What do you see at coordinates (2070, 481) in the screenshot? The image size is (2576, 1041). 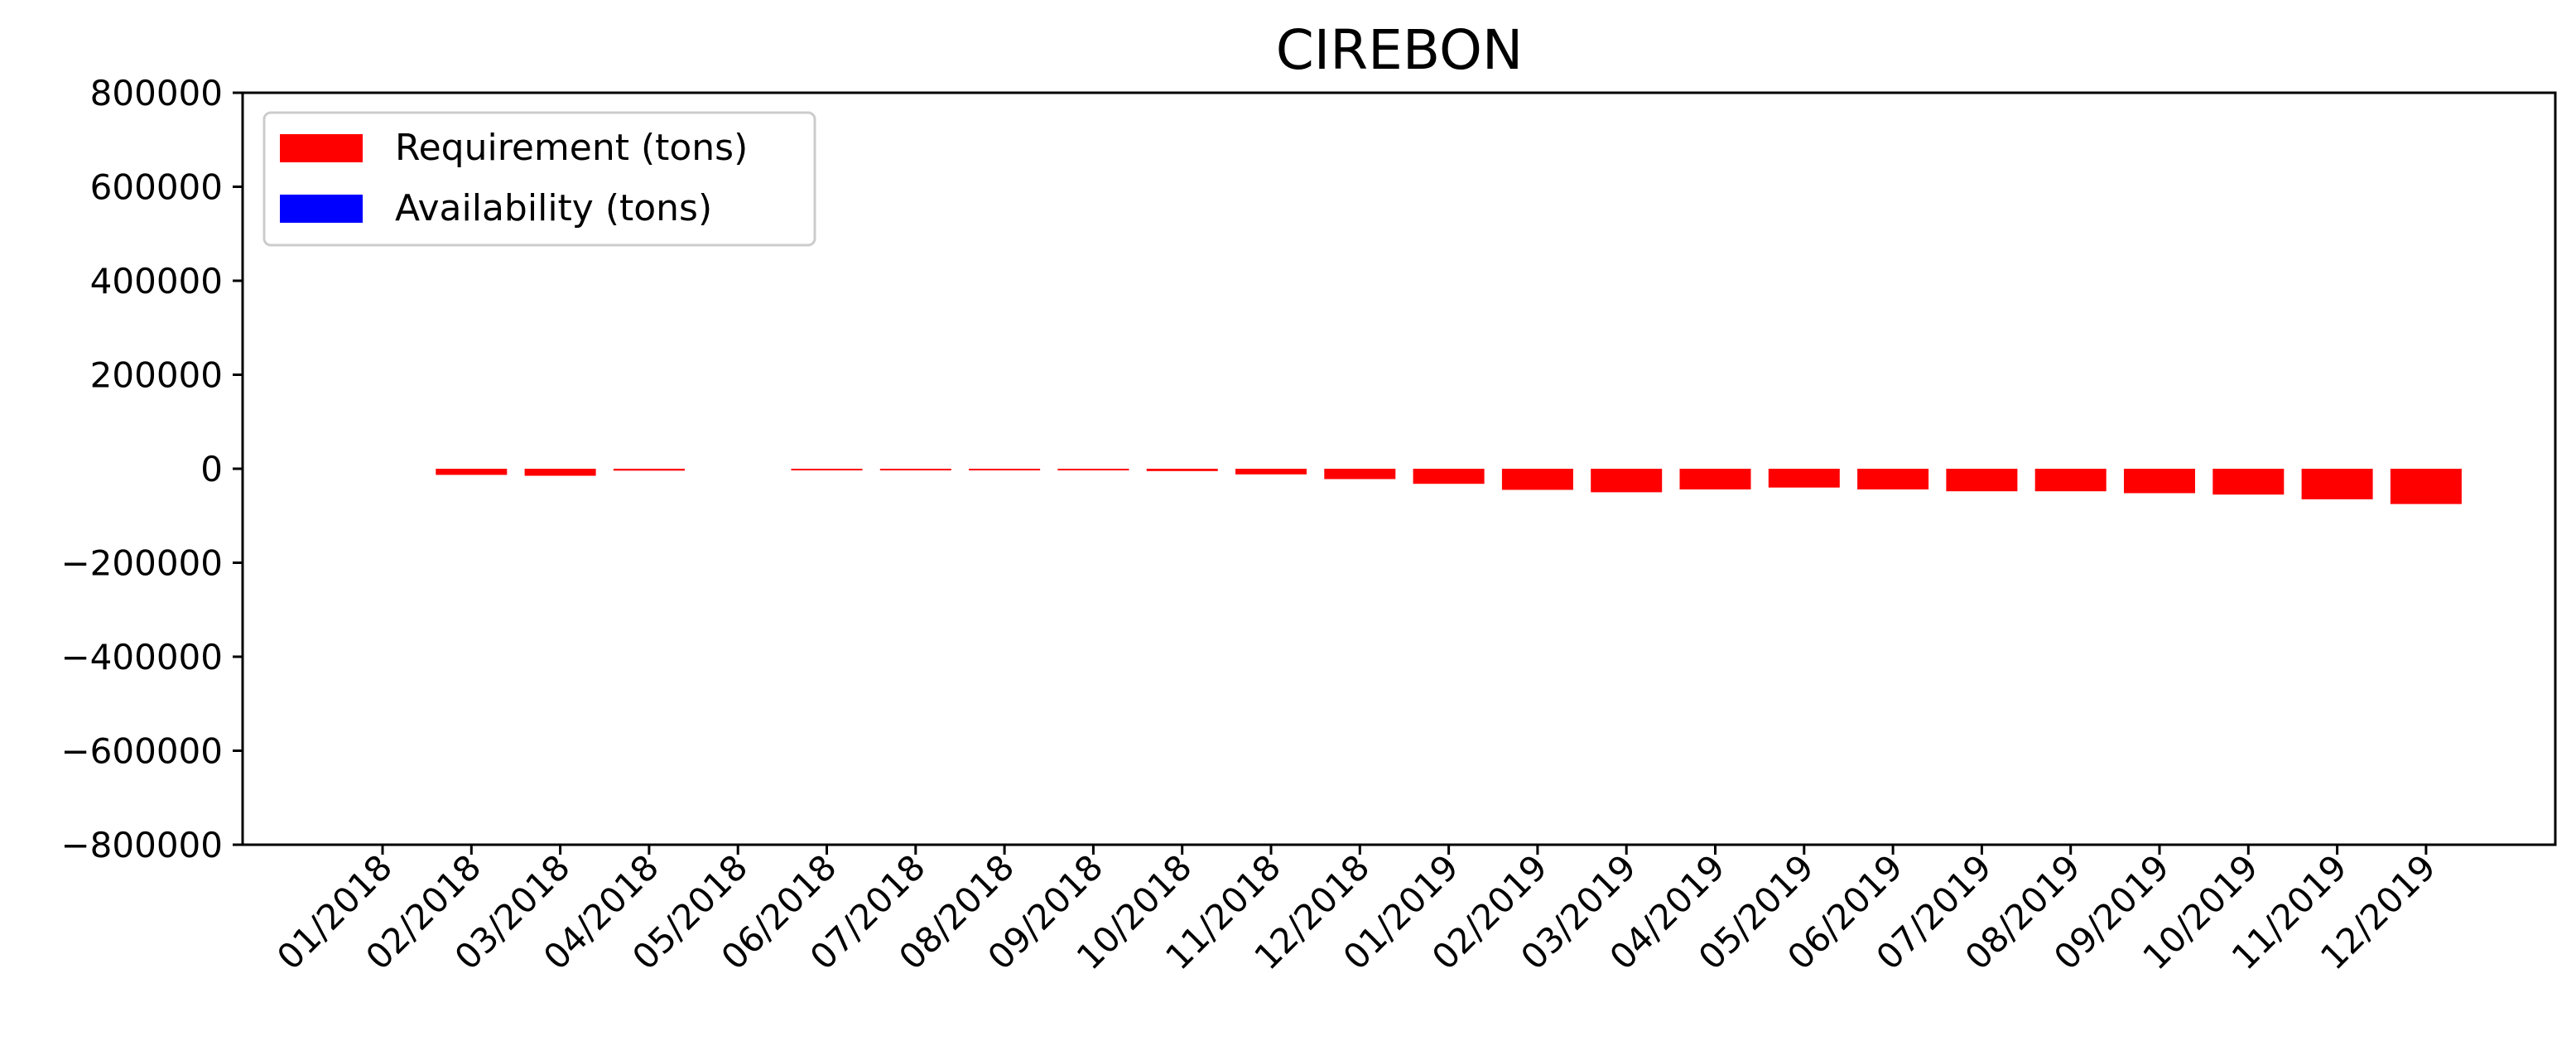 I see `bar-requirement-08-2019` at bounding box center [2070, 481].